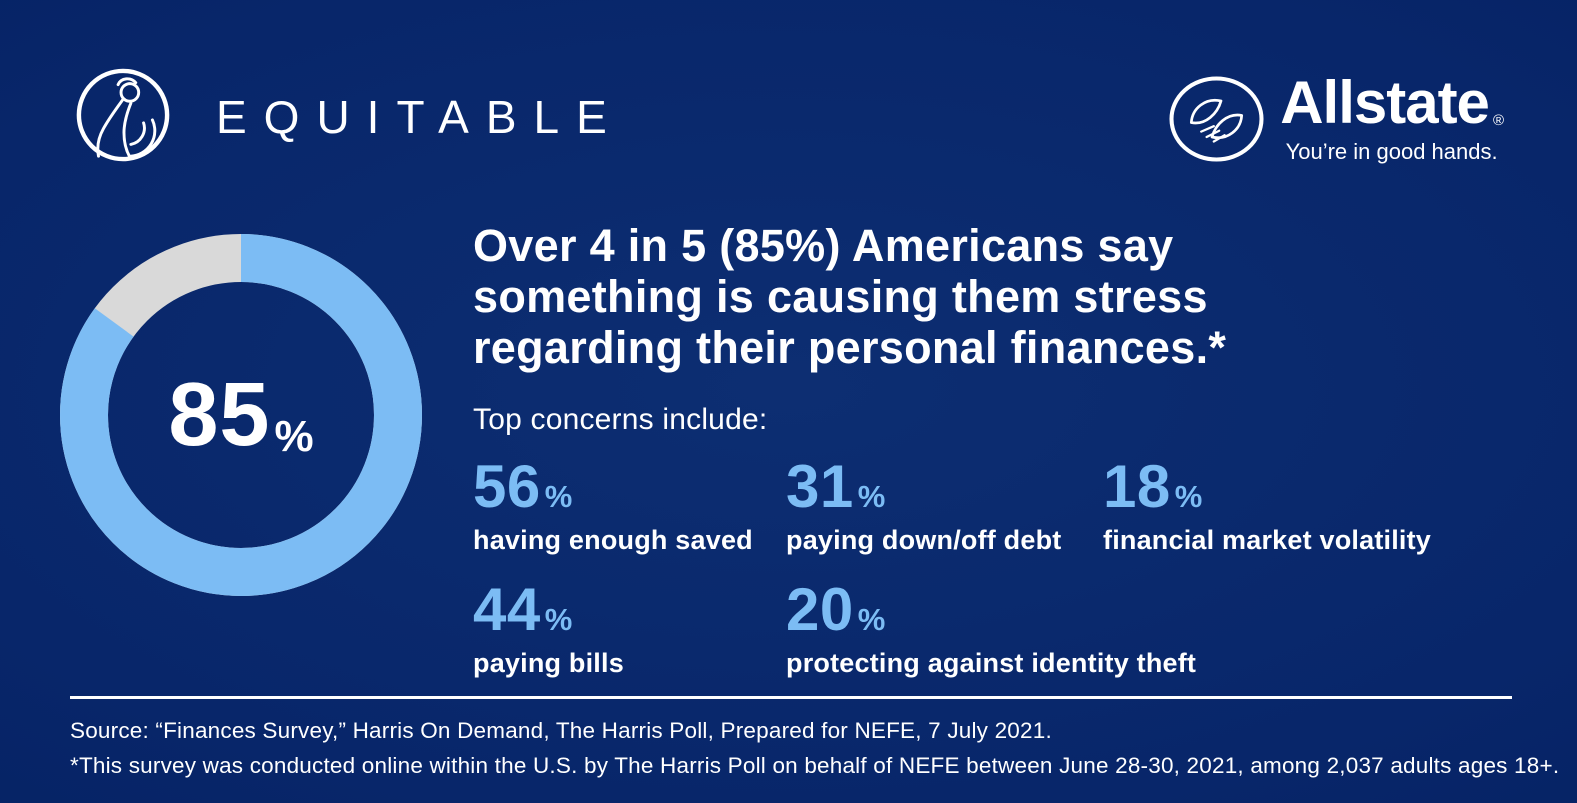 The height and width of the screenshot is (803, 1577). What do you see at coordinates (294, 436) in the screenshot?
I see `donut-percent-sign: %` at bounding box center [294, 436].